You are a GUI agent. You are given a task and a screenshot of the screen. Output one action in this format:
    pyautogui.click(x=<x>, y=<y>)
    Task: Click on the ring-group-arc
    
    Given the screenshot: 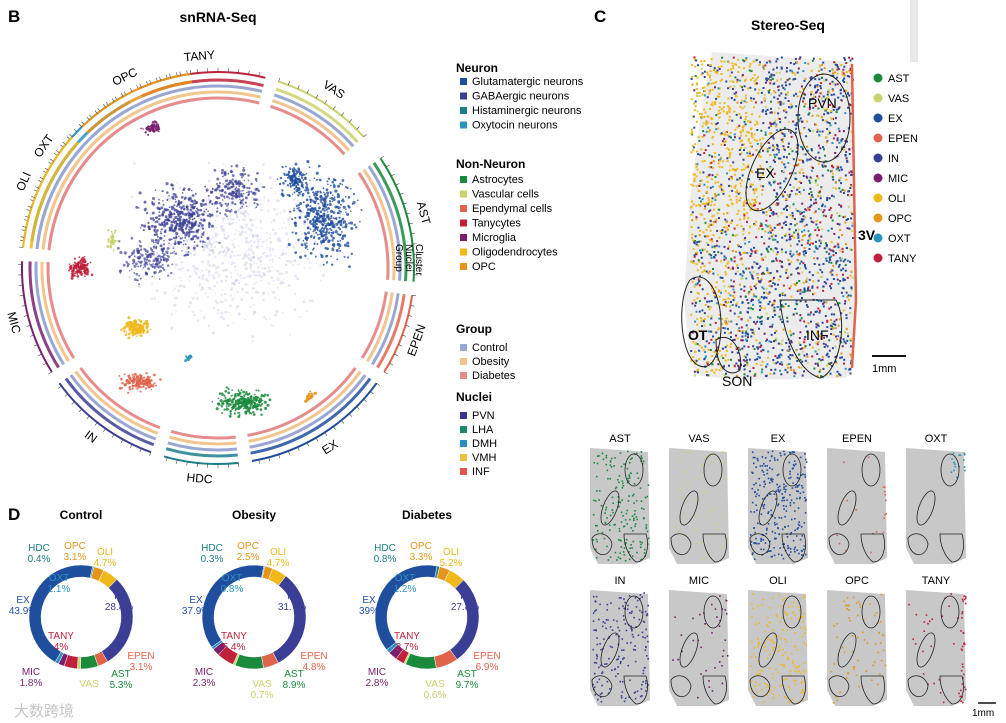 What is the action you would take?
    pyautogui.click(x=203, y=434)
    